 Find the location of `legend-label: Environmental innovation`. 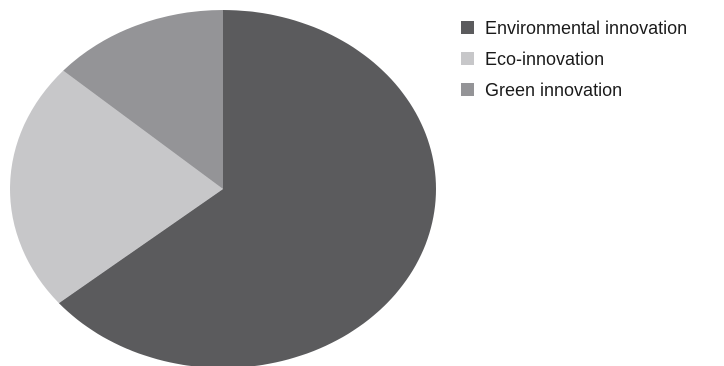

legend-label: Environmental innovation is located at coordinates (586, 27).